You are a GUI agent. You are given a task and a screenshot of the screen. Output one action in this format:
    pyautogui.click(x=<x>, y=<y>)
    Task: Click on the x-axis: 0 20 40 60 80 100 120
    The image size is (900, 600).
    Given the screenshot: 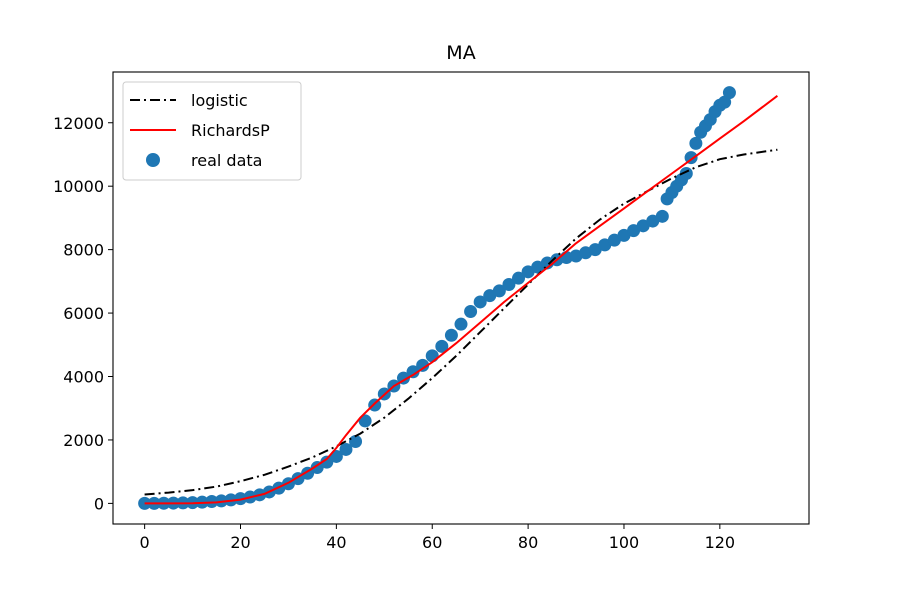 What is the action you would take?
    pyautogui.click(x=438, y=538)
    